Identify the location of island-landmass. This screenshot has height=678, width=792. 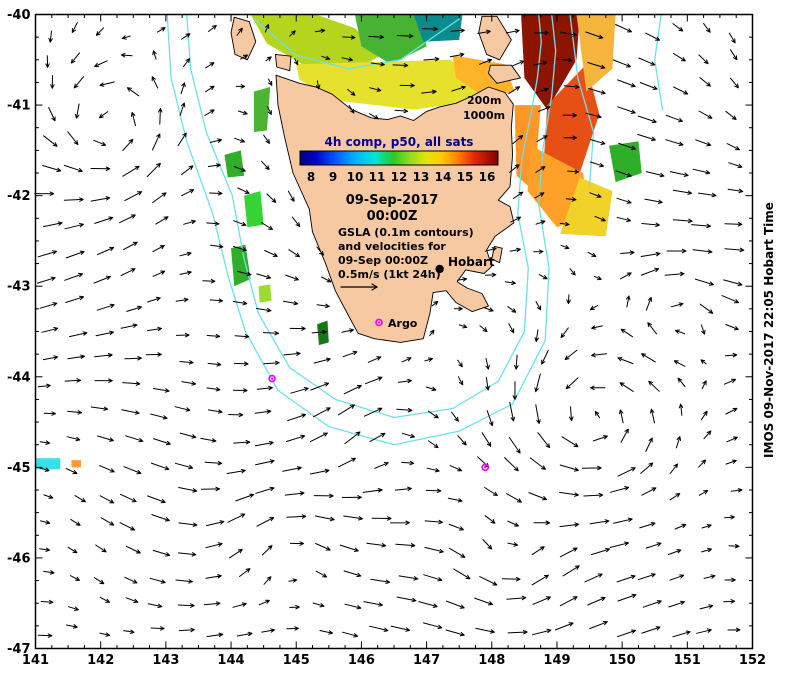
(504, 74).